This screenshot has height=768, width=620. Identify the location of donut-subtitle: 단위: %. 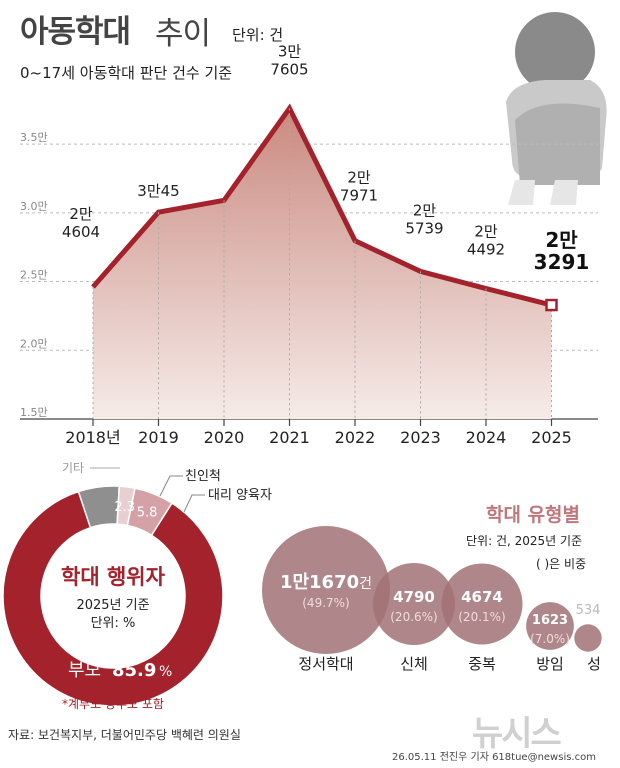
(113, 623).